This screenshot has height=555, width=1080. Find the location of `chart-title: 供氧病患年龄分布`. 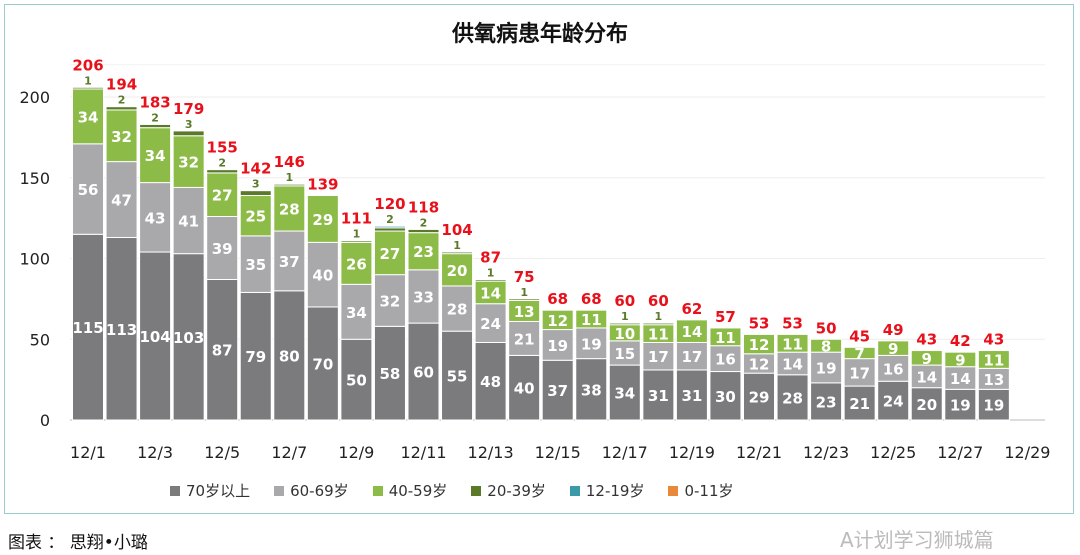

chart-title: 供氧病患年龄分布 is located at coordinates (539, 34).